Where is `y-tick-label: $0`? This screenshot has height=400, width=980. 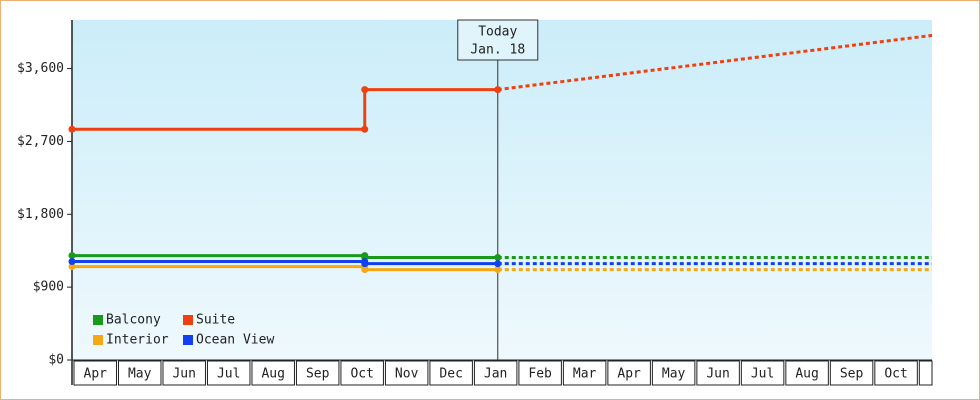 y-tick-label: $0 is located at coordinates (56, 360).